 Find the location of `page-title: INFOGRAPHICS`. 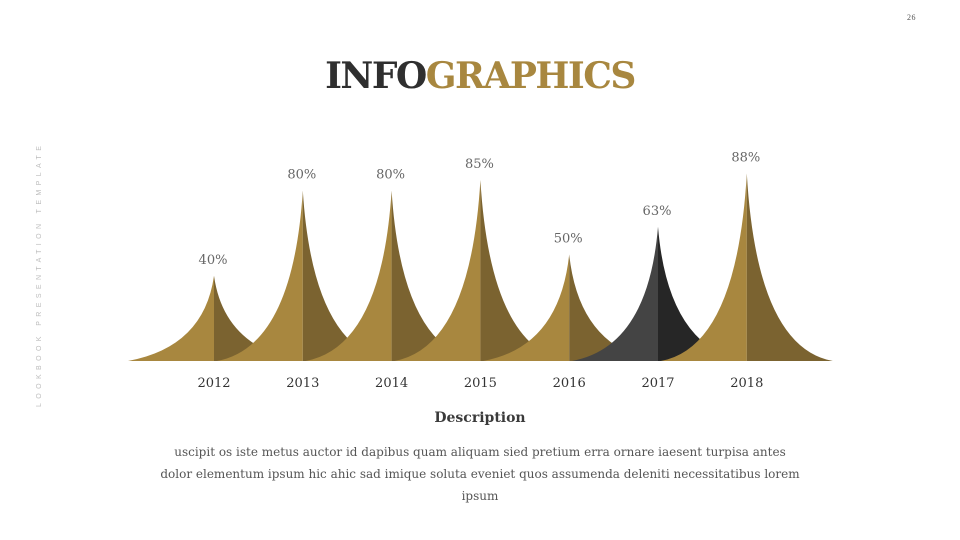

page-title: INFOGRAPHICS is located at coordinates (480, 76).